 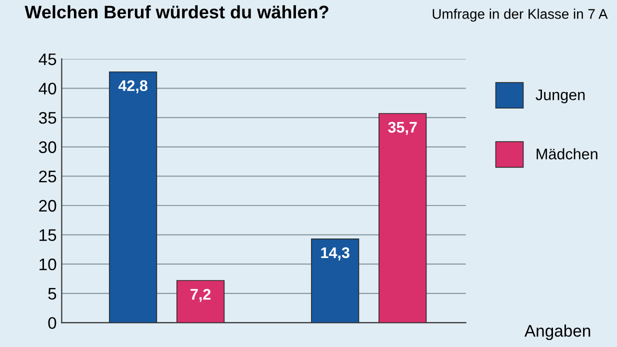 I want to click on y-tick-label: 30, so click(x=47, y=147).